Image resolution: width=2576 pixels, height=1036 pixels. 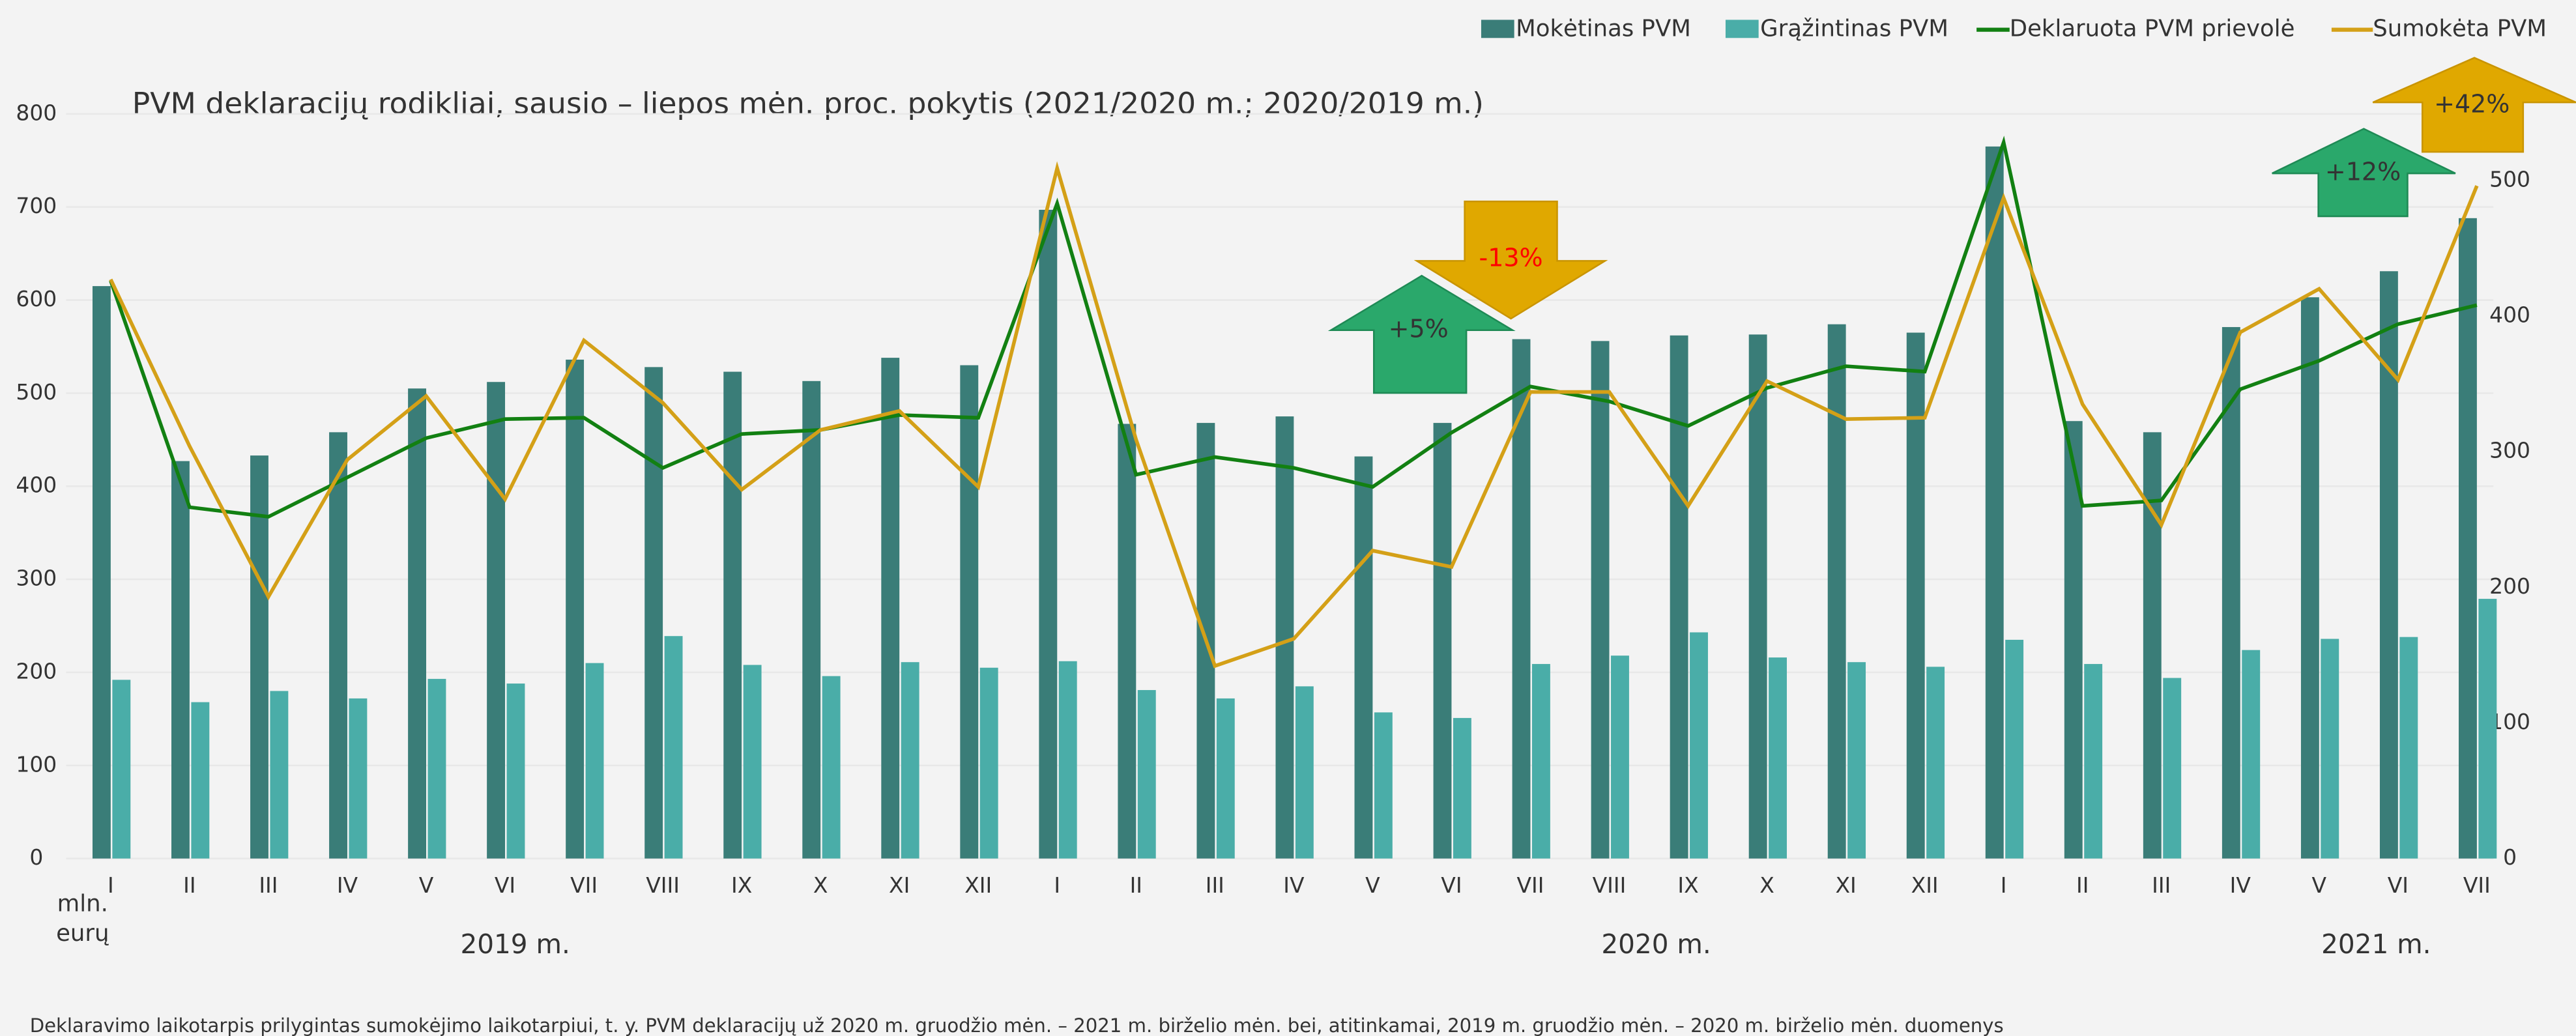 I want to click on y-tick-label: 500, so click(x=36, y=392).